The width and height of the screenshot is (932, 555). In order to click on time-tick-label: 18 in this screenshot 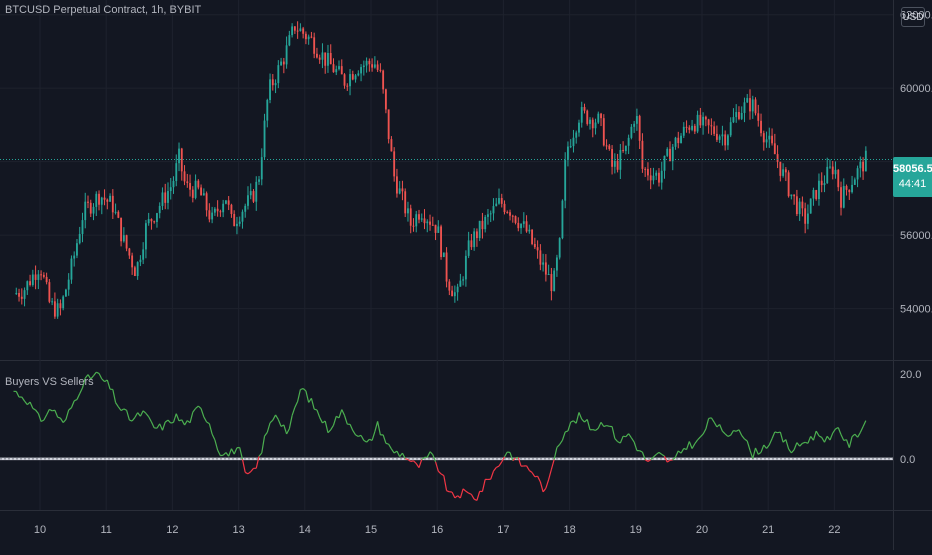, I will do `click(569, 530)`.